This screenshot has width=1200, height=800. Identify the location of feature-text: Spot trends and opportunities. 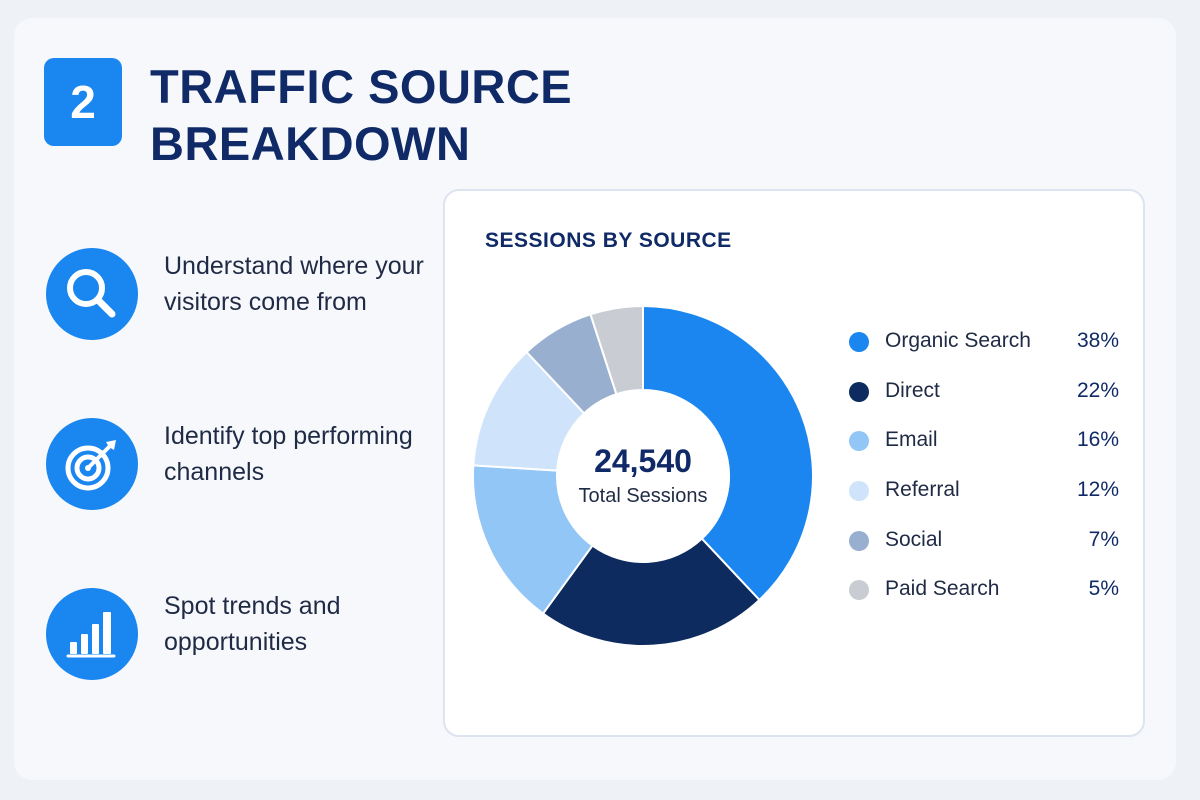
(252, 624).